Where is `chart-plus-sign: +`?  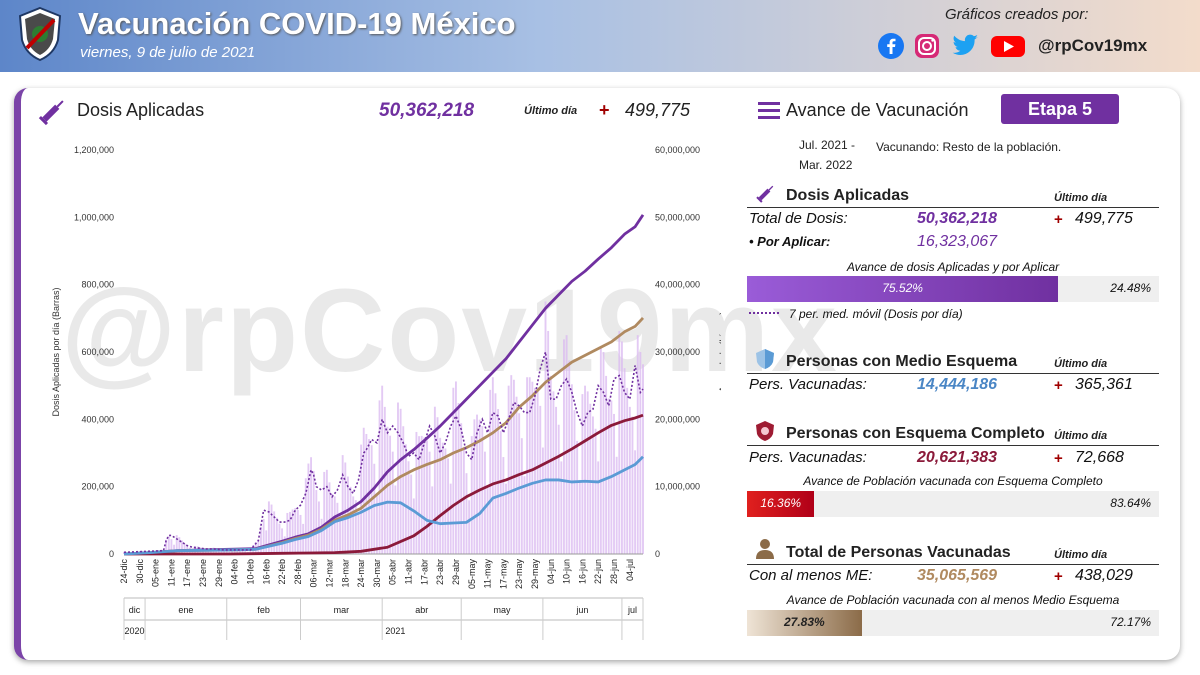
chart-plus-sign: + is located at coordinates (604, 110).